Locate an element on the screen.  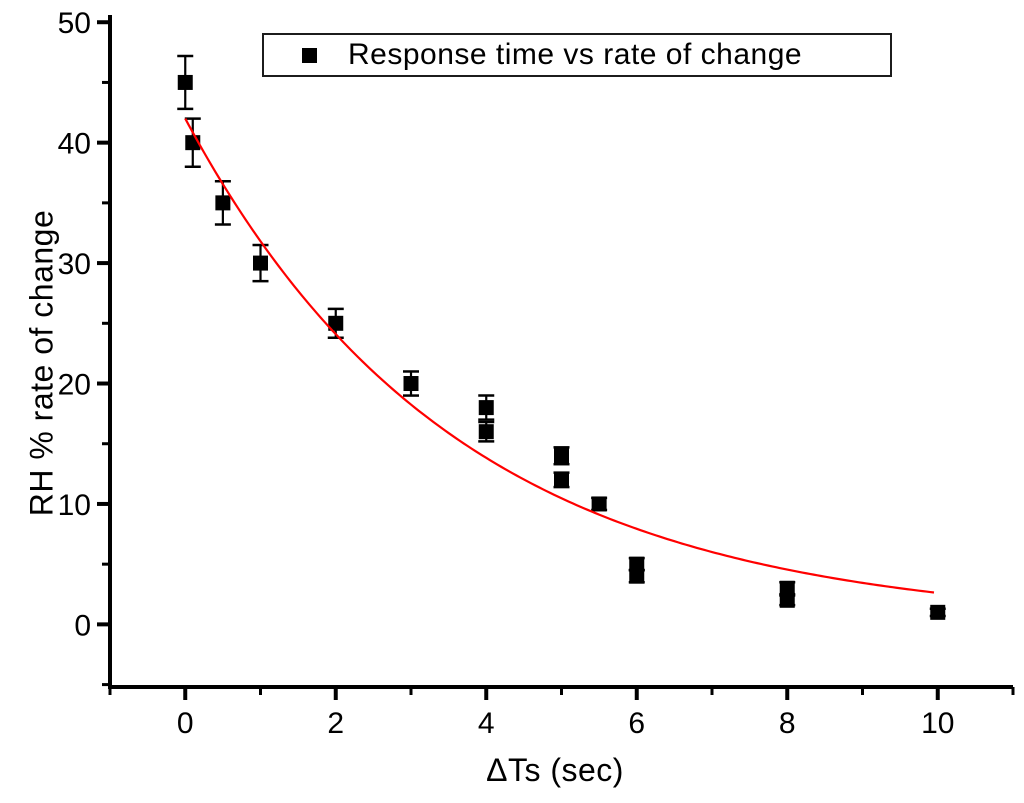
x-tick-label: 6 is located at coordinates (636, 723).